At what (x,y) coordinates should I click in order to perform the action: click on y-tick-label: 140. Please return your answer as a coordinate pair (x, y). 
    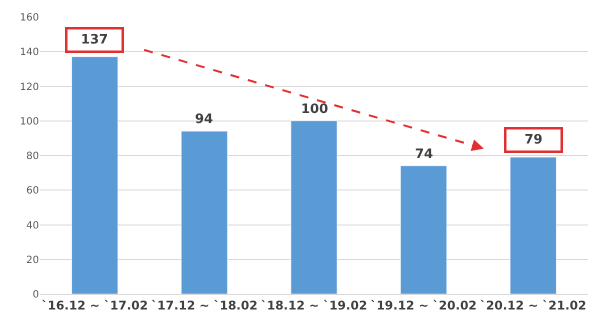
    Looking at the image, I should click on (29, 52).